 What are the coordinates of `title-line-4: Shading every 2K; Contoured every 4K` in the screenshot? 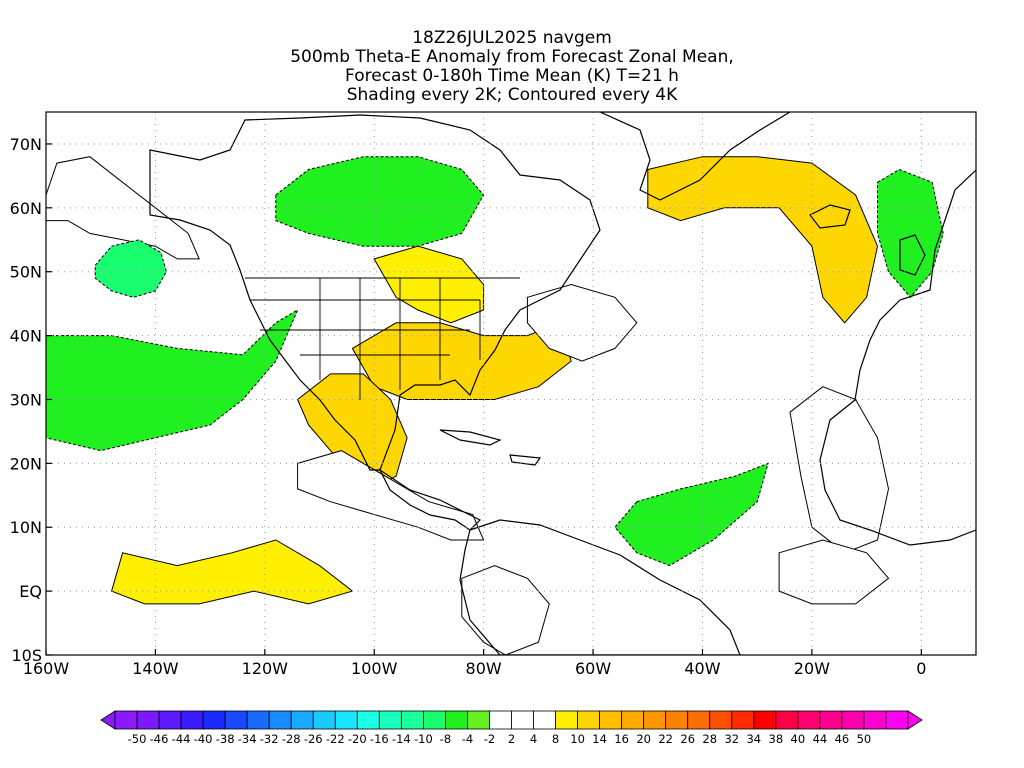 It's located at (512, 95).